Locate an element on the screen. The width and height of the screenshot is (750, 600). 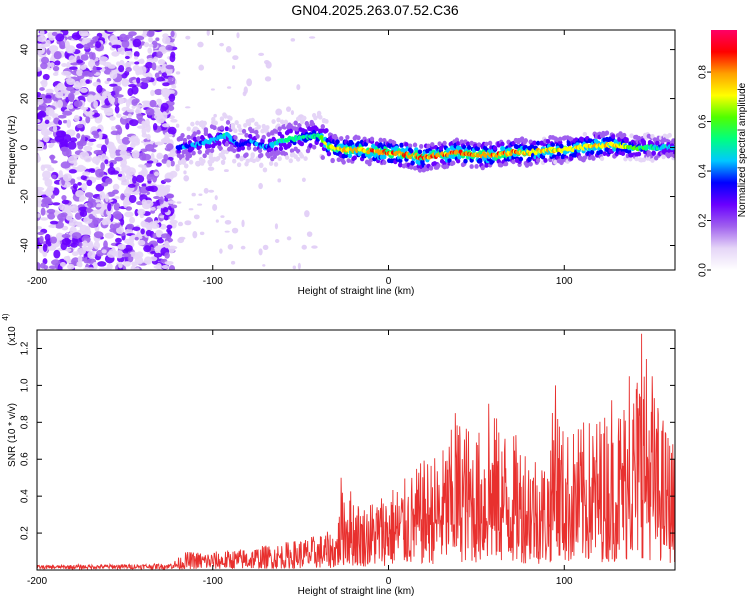
y-multiplier-label: (x10 is located at coordinates (12, 336).